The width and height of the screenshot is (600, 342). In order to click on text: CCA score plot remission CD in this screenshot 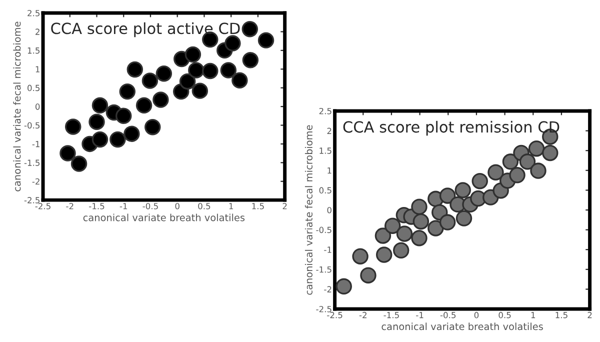, I will do `click(451, 128)`.